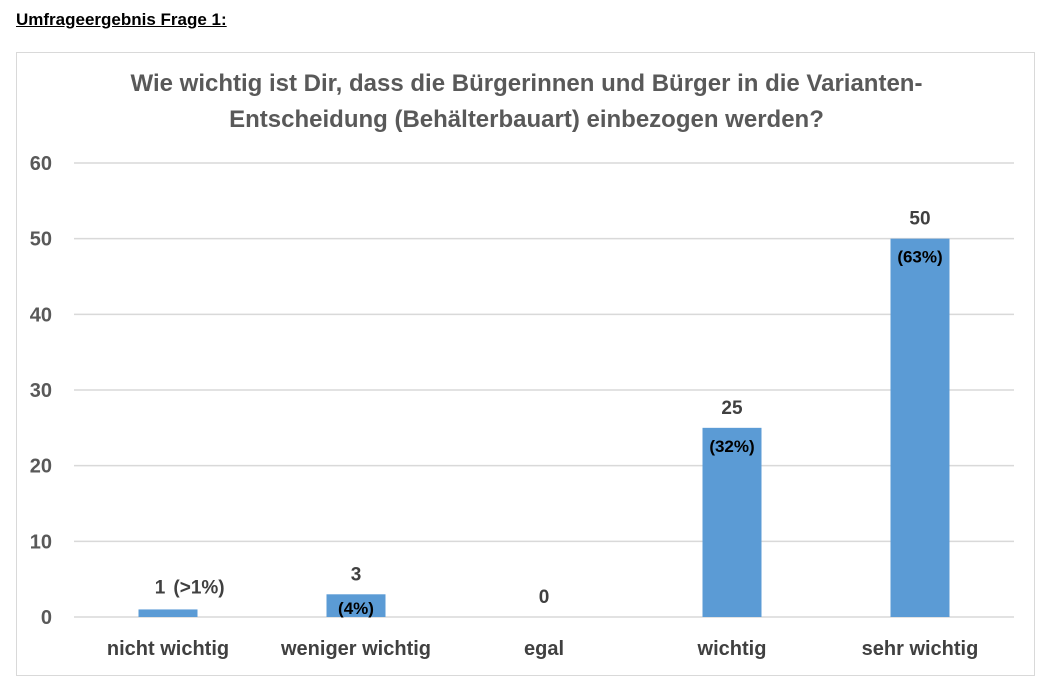  I want to click on x-category-label: egal, so click(544, 649).